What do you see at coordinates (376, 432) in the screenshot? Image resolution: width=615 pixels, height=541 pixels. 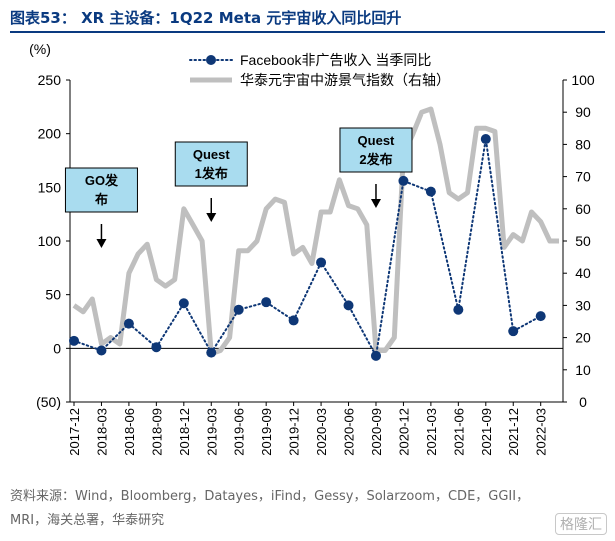 I see `x-tick-label: 2020-09` at bounding box center [376, 432].